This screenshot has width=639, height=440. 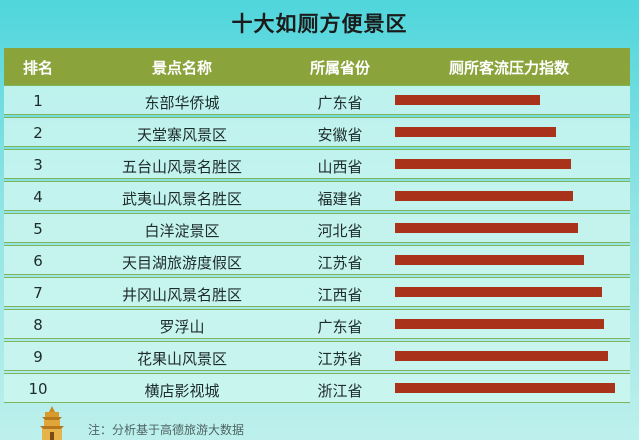 What do you see at coordinates (340, 199) in the screenshot?
I see `province-cell: 福建省` at bounding box center [340, 199].